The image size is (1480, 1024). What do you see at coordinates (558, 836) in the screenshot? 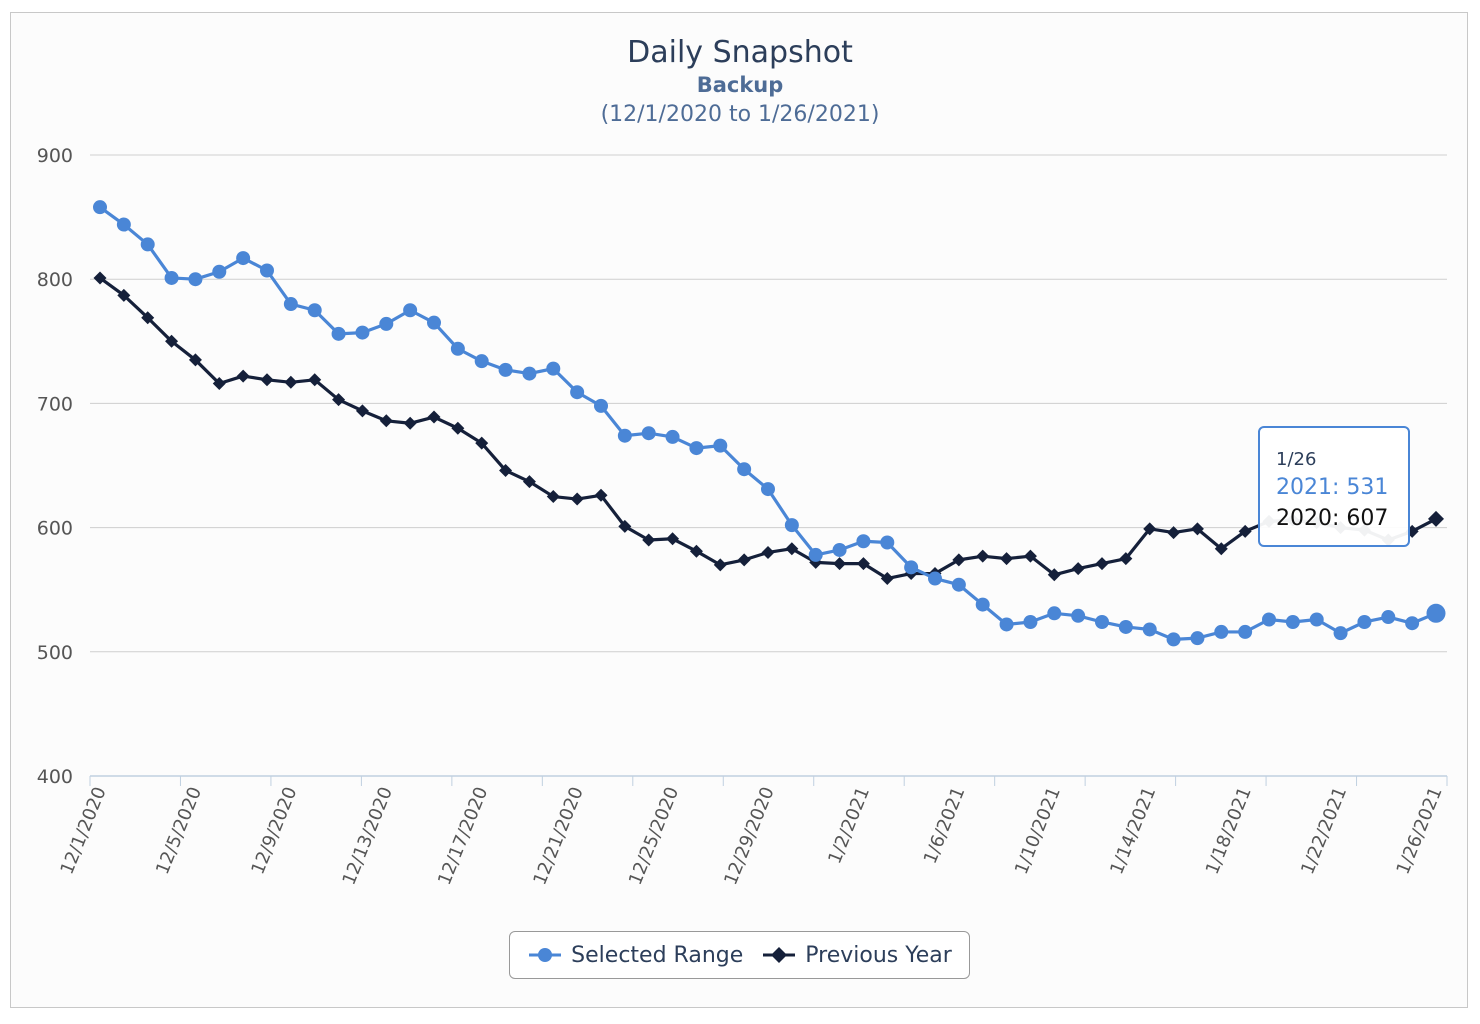
I see `x-tick-label: 12/21/2020` at bounding box center [558, 836].